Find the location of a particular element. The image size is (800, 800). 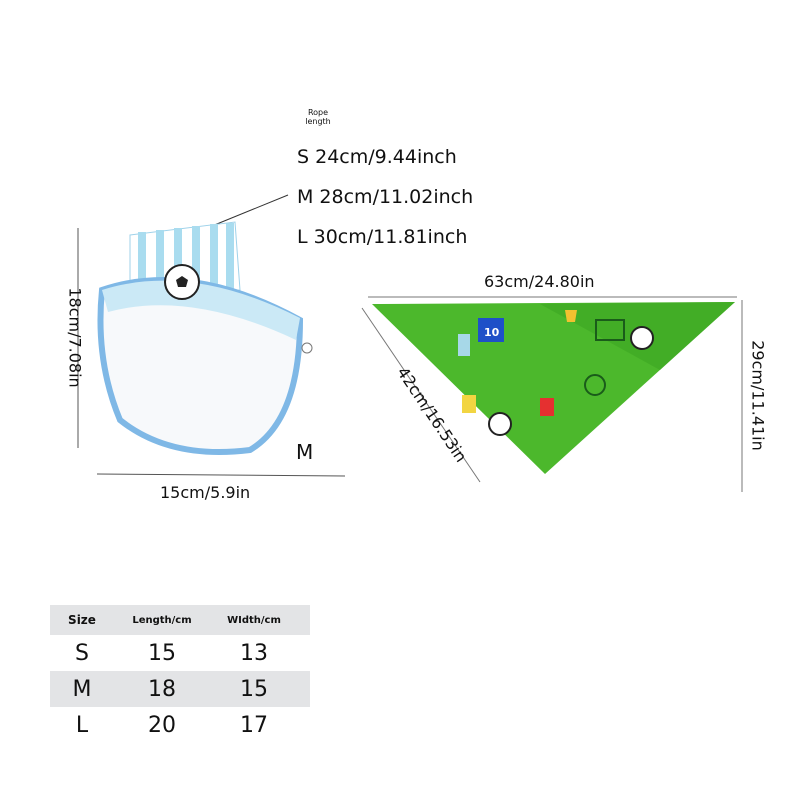

pitch-icon is located at coordinates (610, 330).